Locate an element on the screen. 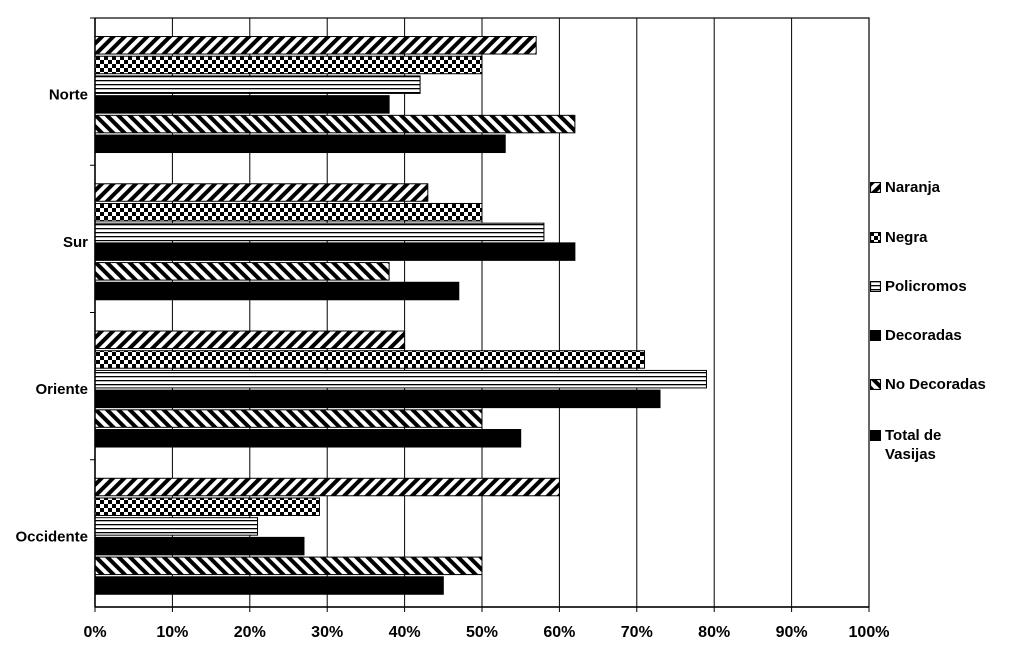  legend-item: Decoradas is located at coordinates (937, 335).